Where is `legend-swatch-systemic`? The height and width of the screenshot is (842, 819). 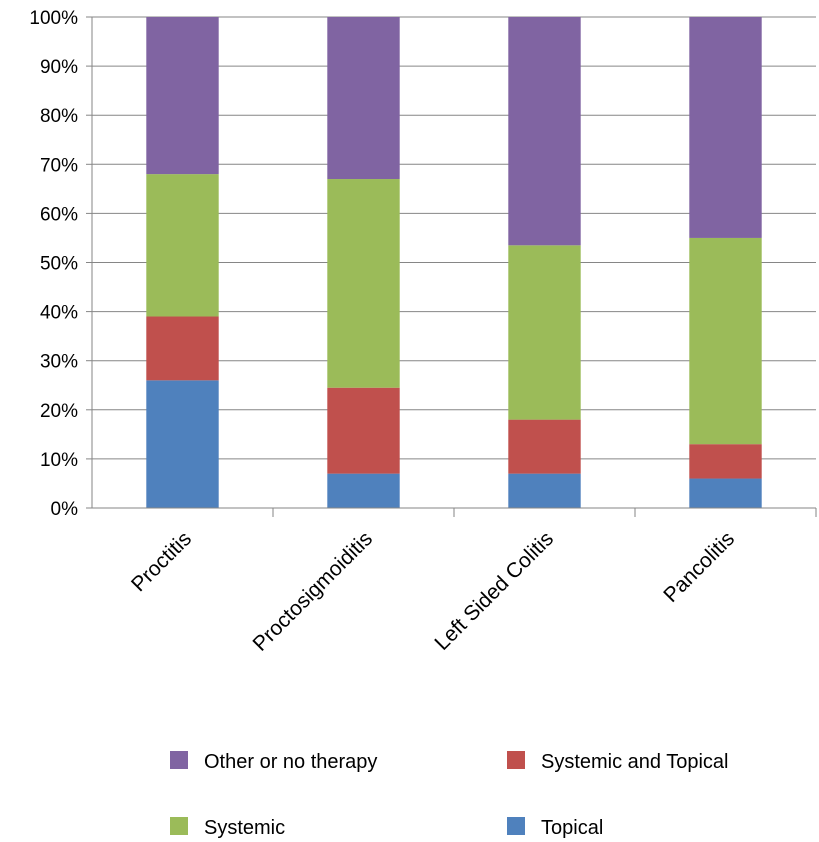
legend-swatch-systemic is located at coordinates (179, 826).